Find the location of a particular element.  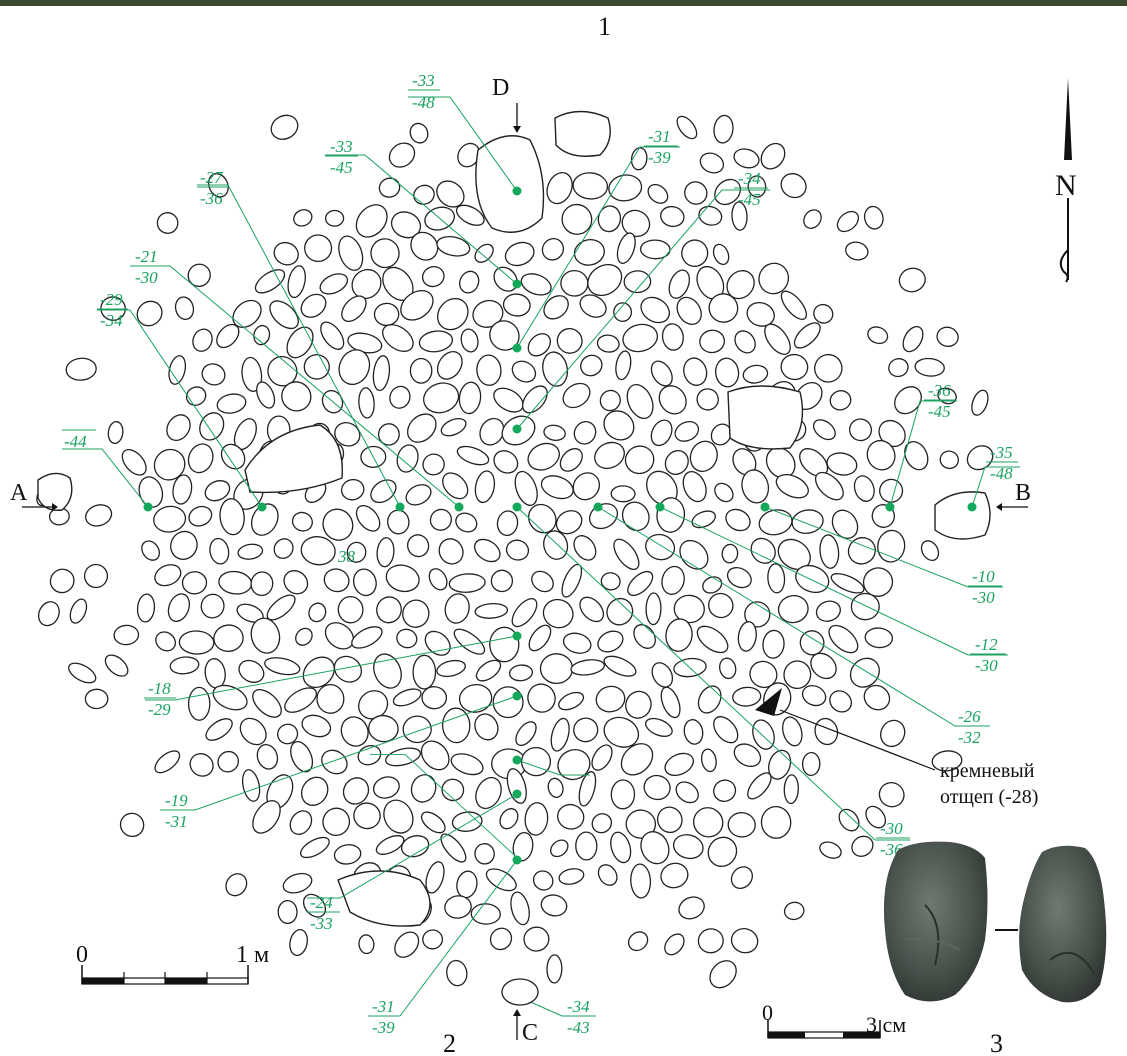

depth-top: -35 is located at coordinates (1001, 452).